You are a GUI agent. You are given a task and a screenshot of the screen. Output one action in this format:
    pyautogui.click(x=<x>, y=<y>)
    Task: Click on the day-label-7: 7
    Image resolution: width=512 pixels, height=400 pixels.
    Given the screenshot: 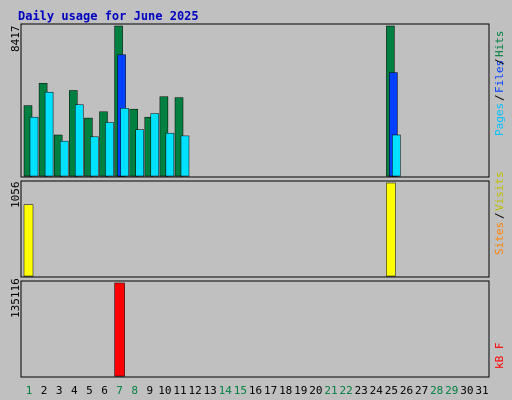 What is the action you would take?
    pyautogui.click(x=119, y=390)
    